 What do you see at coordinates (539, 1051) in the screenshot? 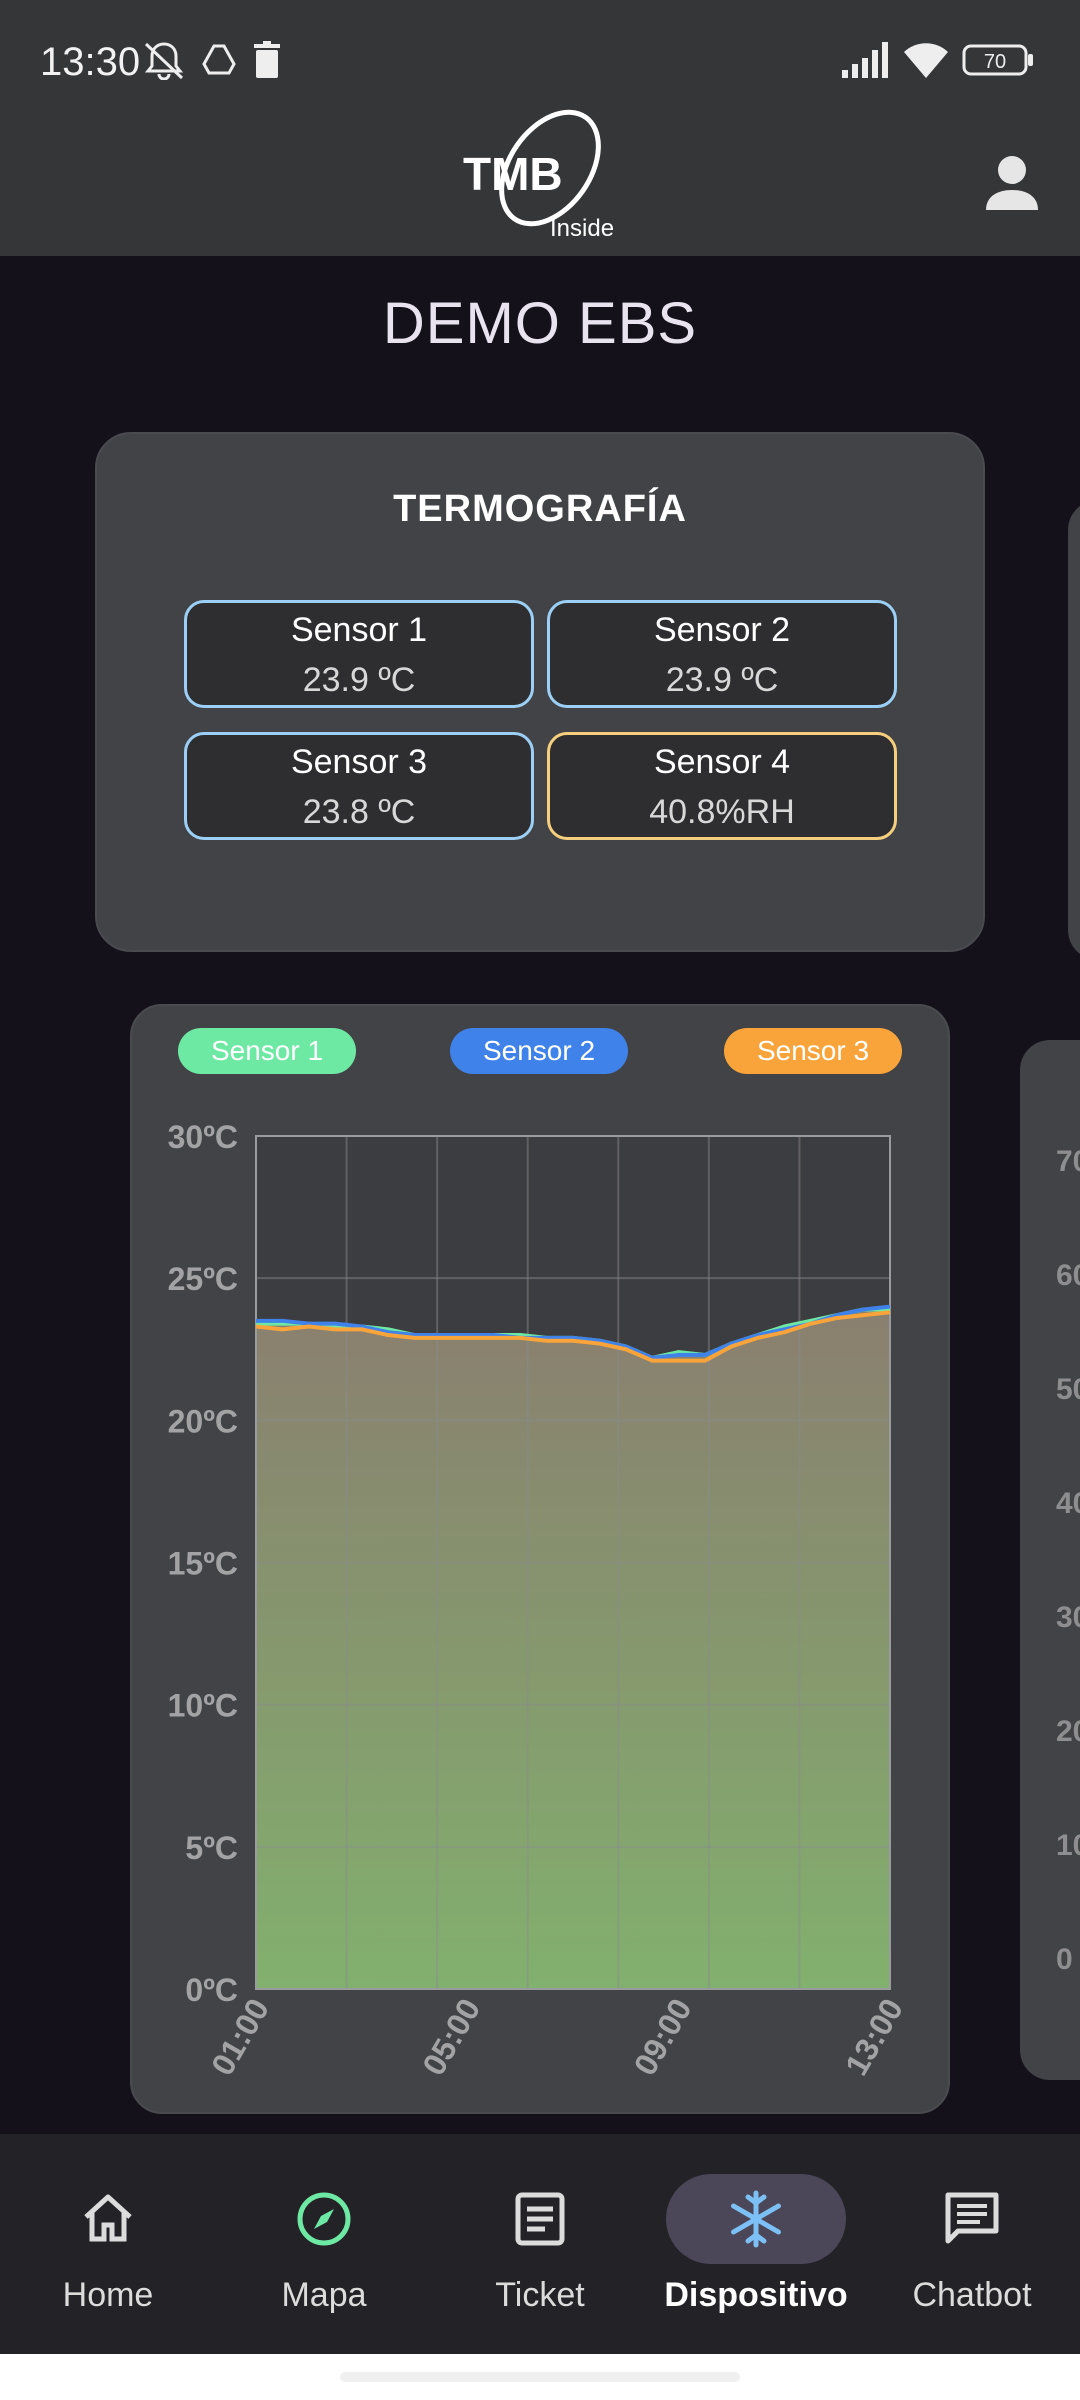
I see `legend-sensor-2: Sensor 2` at bounding box center [539, 1051].